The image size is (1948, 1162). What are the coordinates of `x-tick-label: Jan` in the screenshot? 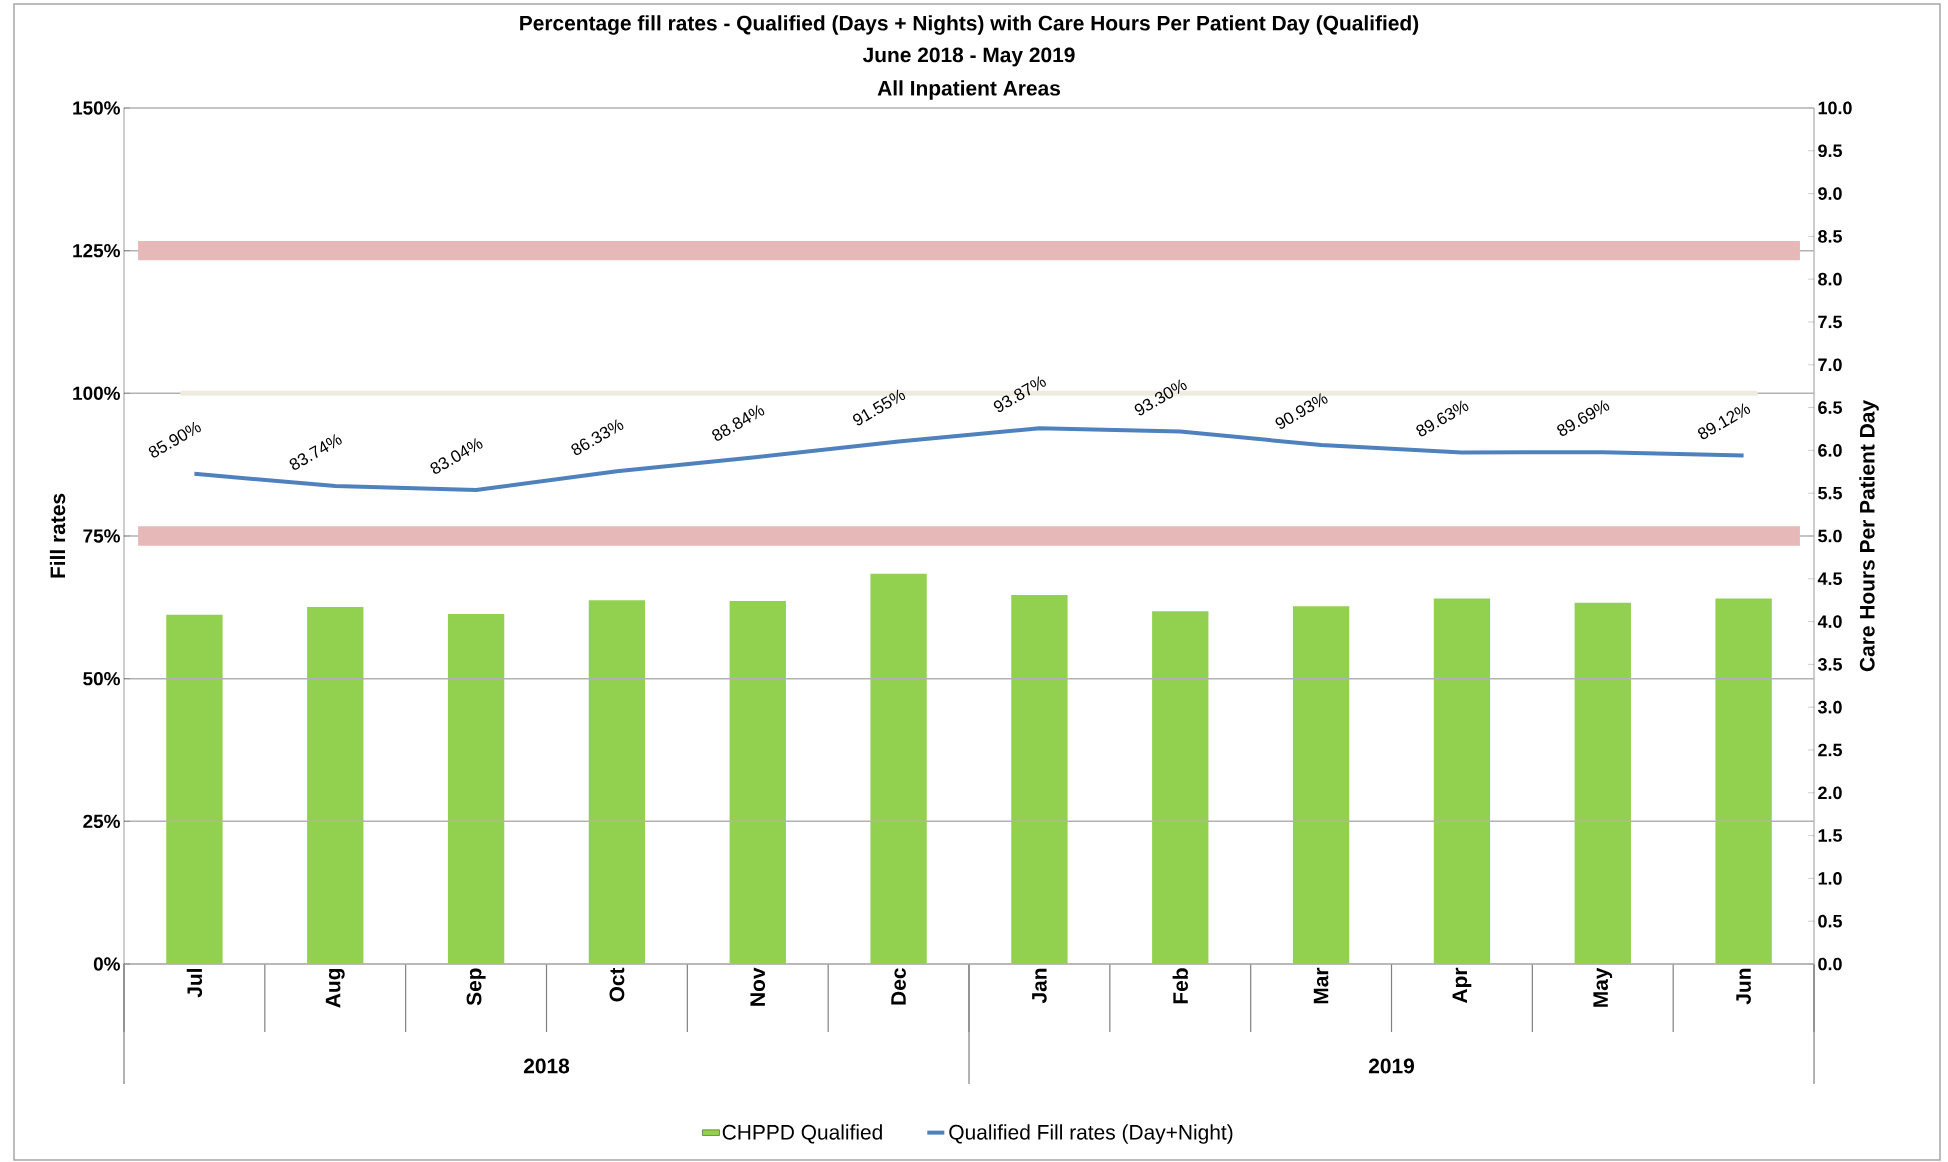 It's located at (1039, 986).